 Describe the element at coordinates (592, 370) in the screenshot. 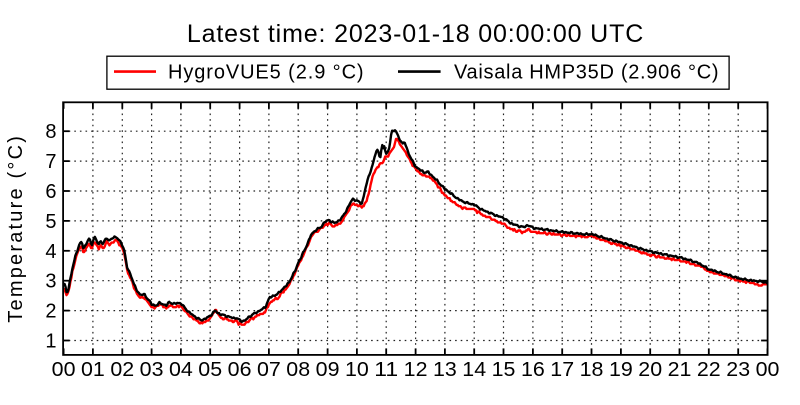

I see `svg-text: 18` at that location.